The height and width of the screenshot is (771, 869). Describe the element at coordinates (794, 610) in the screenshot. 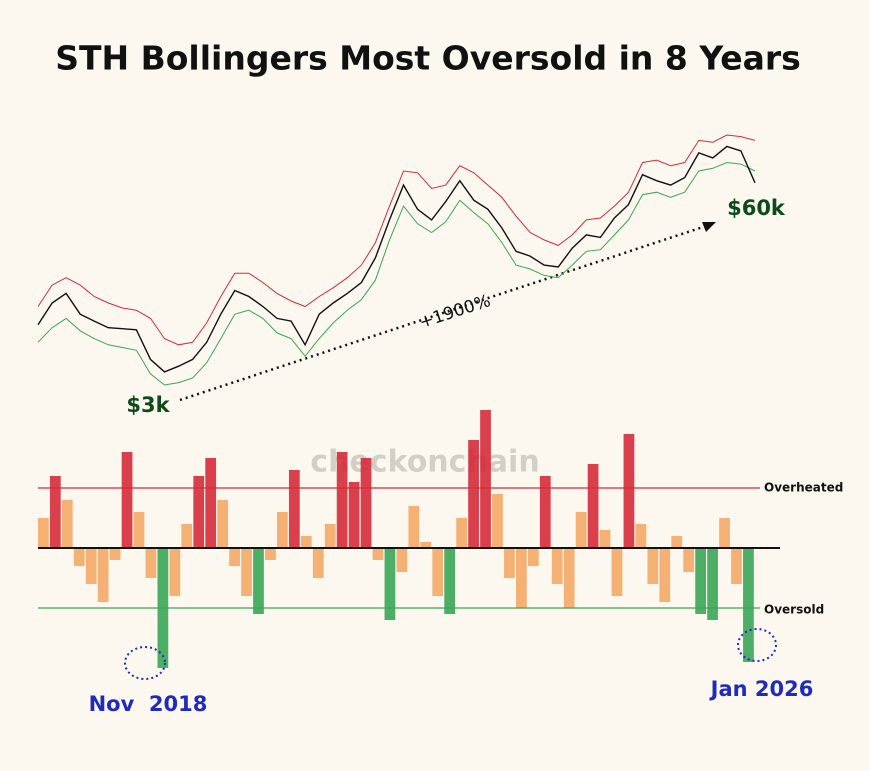

I see `level-label: Oversold` at that location.